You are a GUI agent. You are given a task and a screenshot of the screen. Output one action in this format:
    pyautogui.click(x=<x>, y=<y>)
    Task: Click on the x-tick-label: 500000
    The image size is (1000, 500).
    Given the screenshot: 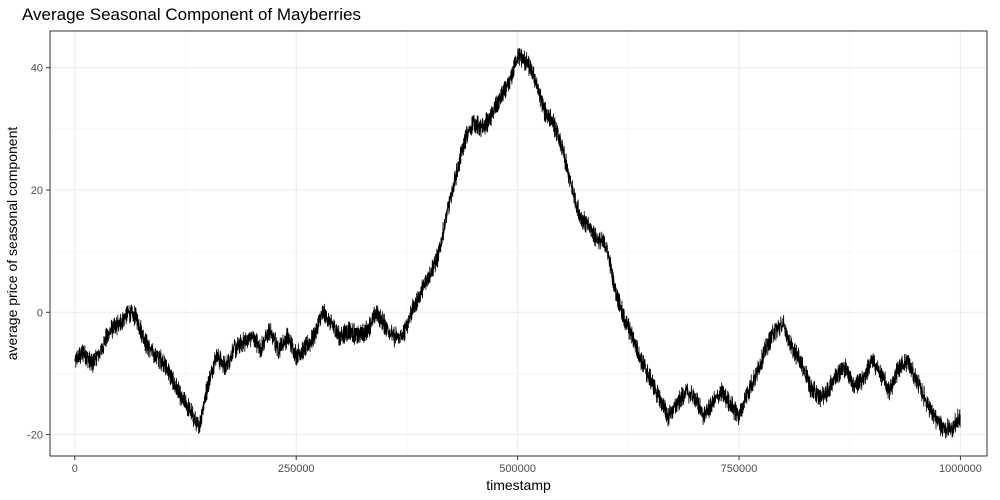 What is the action you would take?
    pyautogui.click(x=517, y=469)
    